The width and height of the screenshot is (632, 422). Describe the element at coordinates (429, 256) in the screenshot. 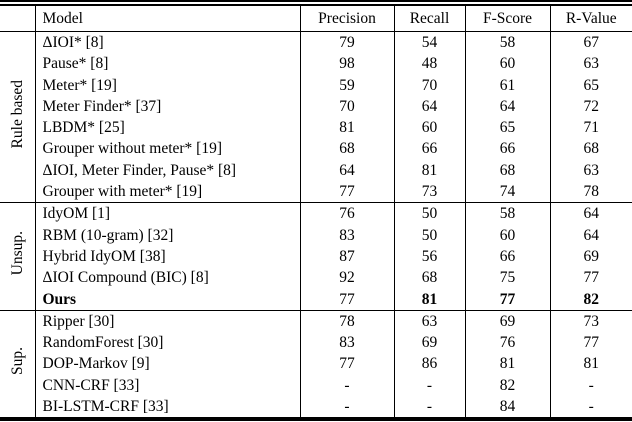

I see `recall-cell: 56` at that location.